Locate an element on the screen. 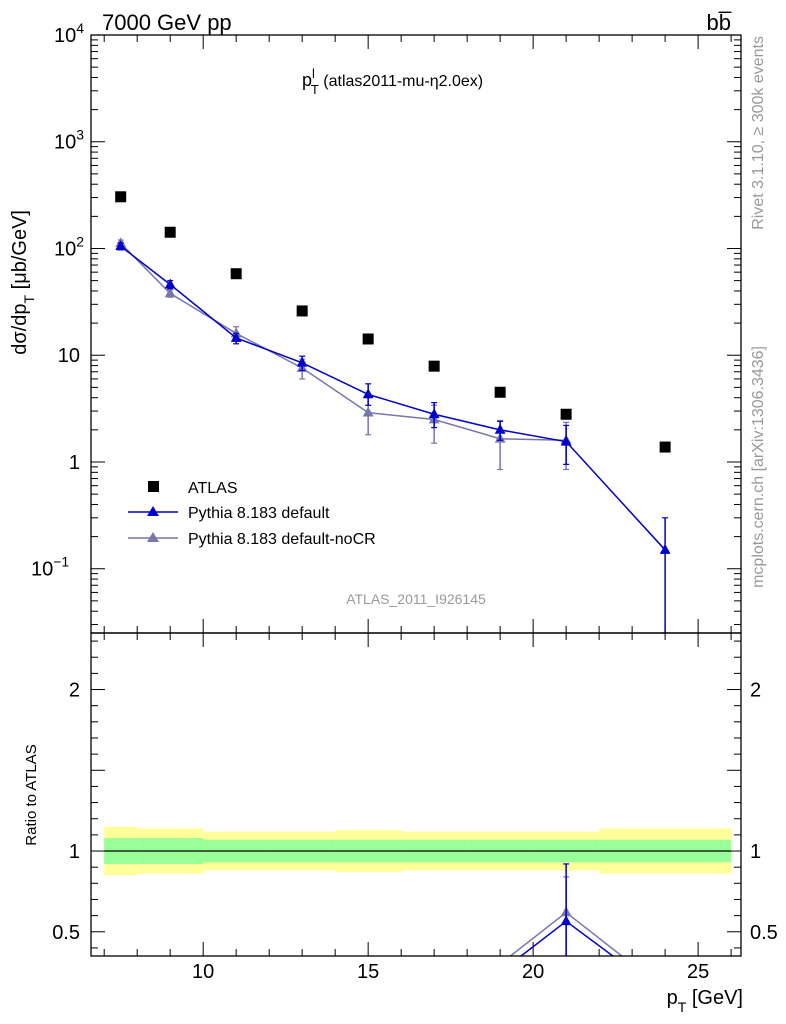  ratio-y-tick-label-right: 0.5 is located at coordinates (764, 933).